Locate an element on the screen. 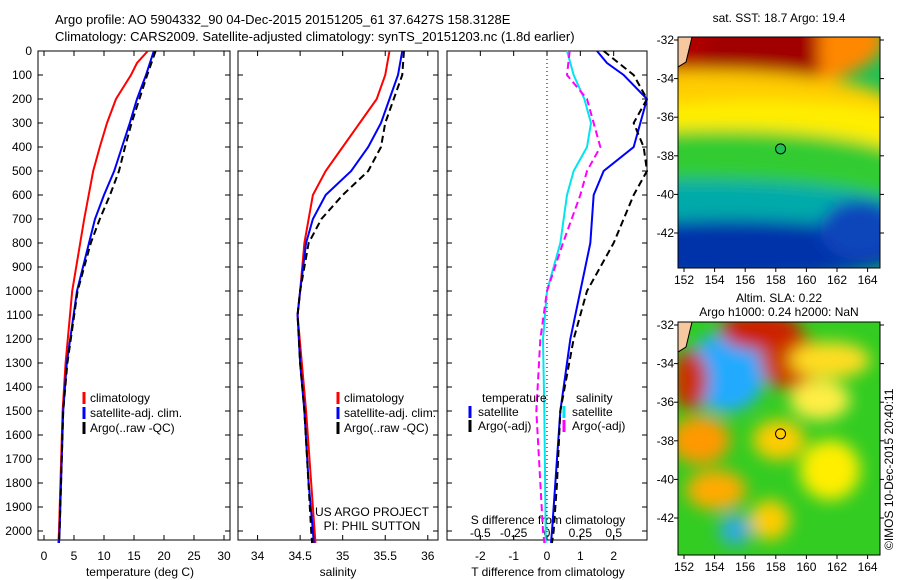 The height and width of the screenshot is (580, 900). depth-tick-label: 1000 is located at coordinates (18, 291).